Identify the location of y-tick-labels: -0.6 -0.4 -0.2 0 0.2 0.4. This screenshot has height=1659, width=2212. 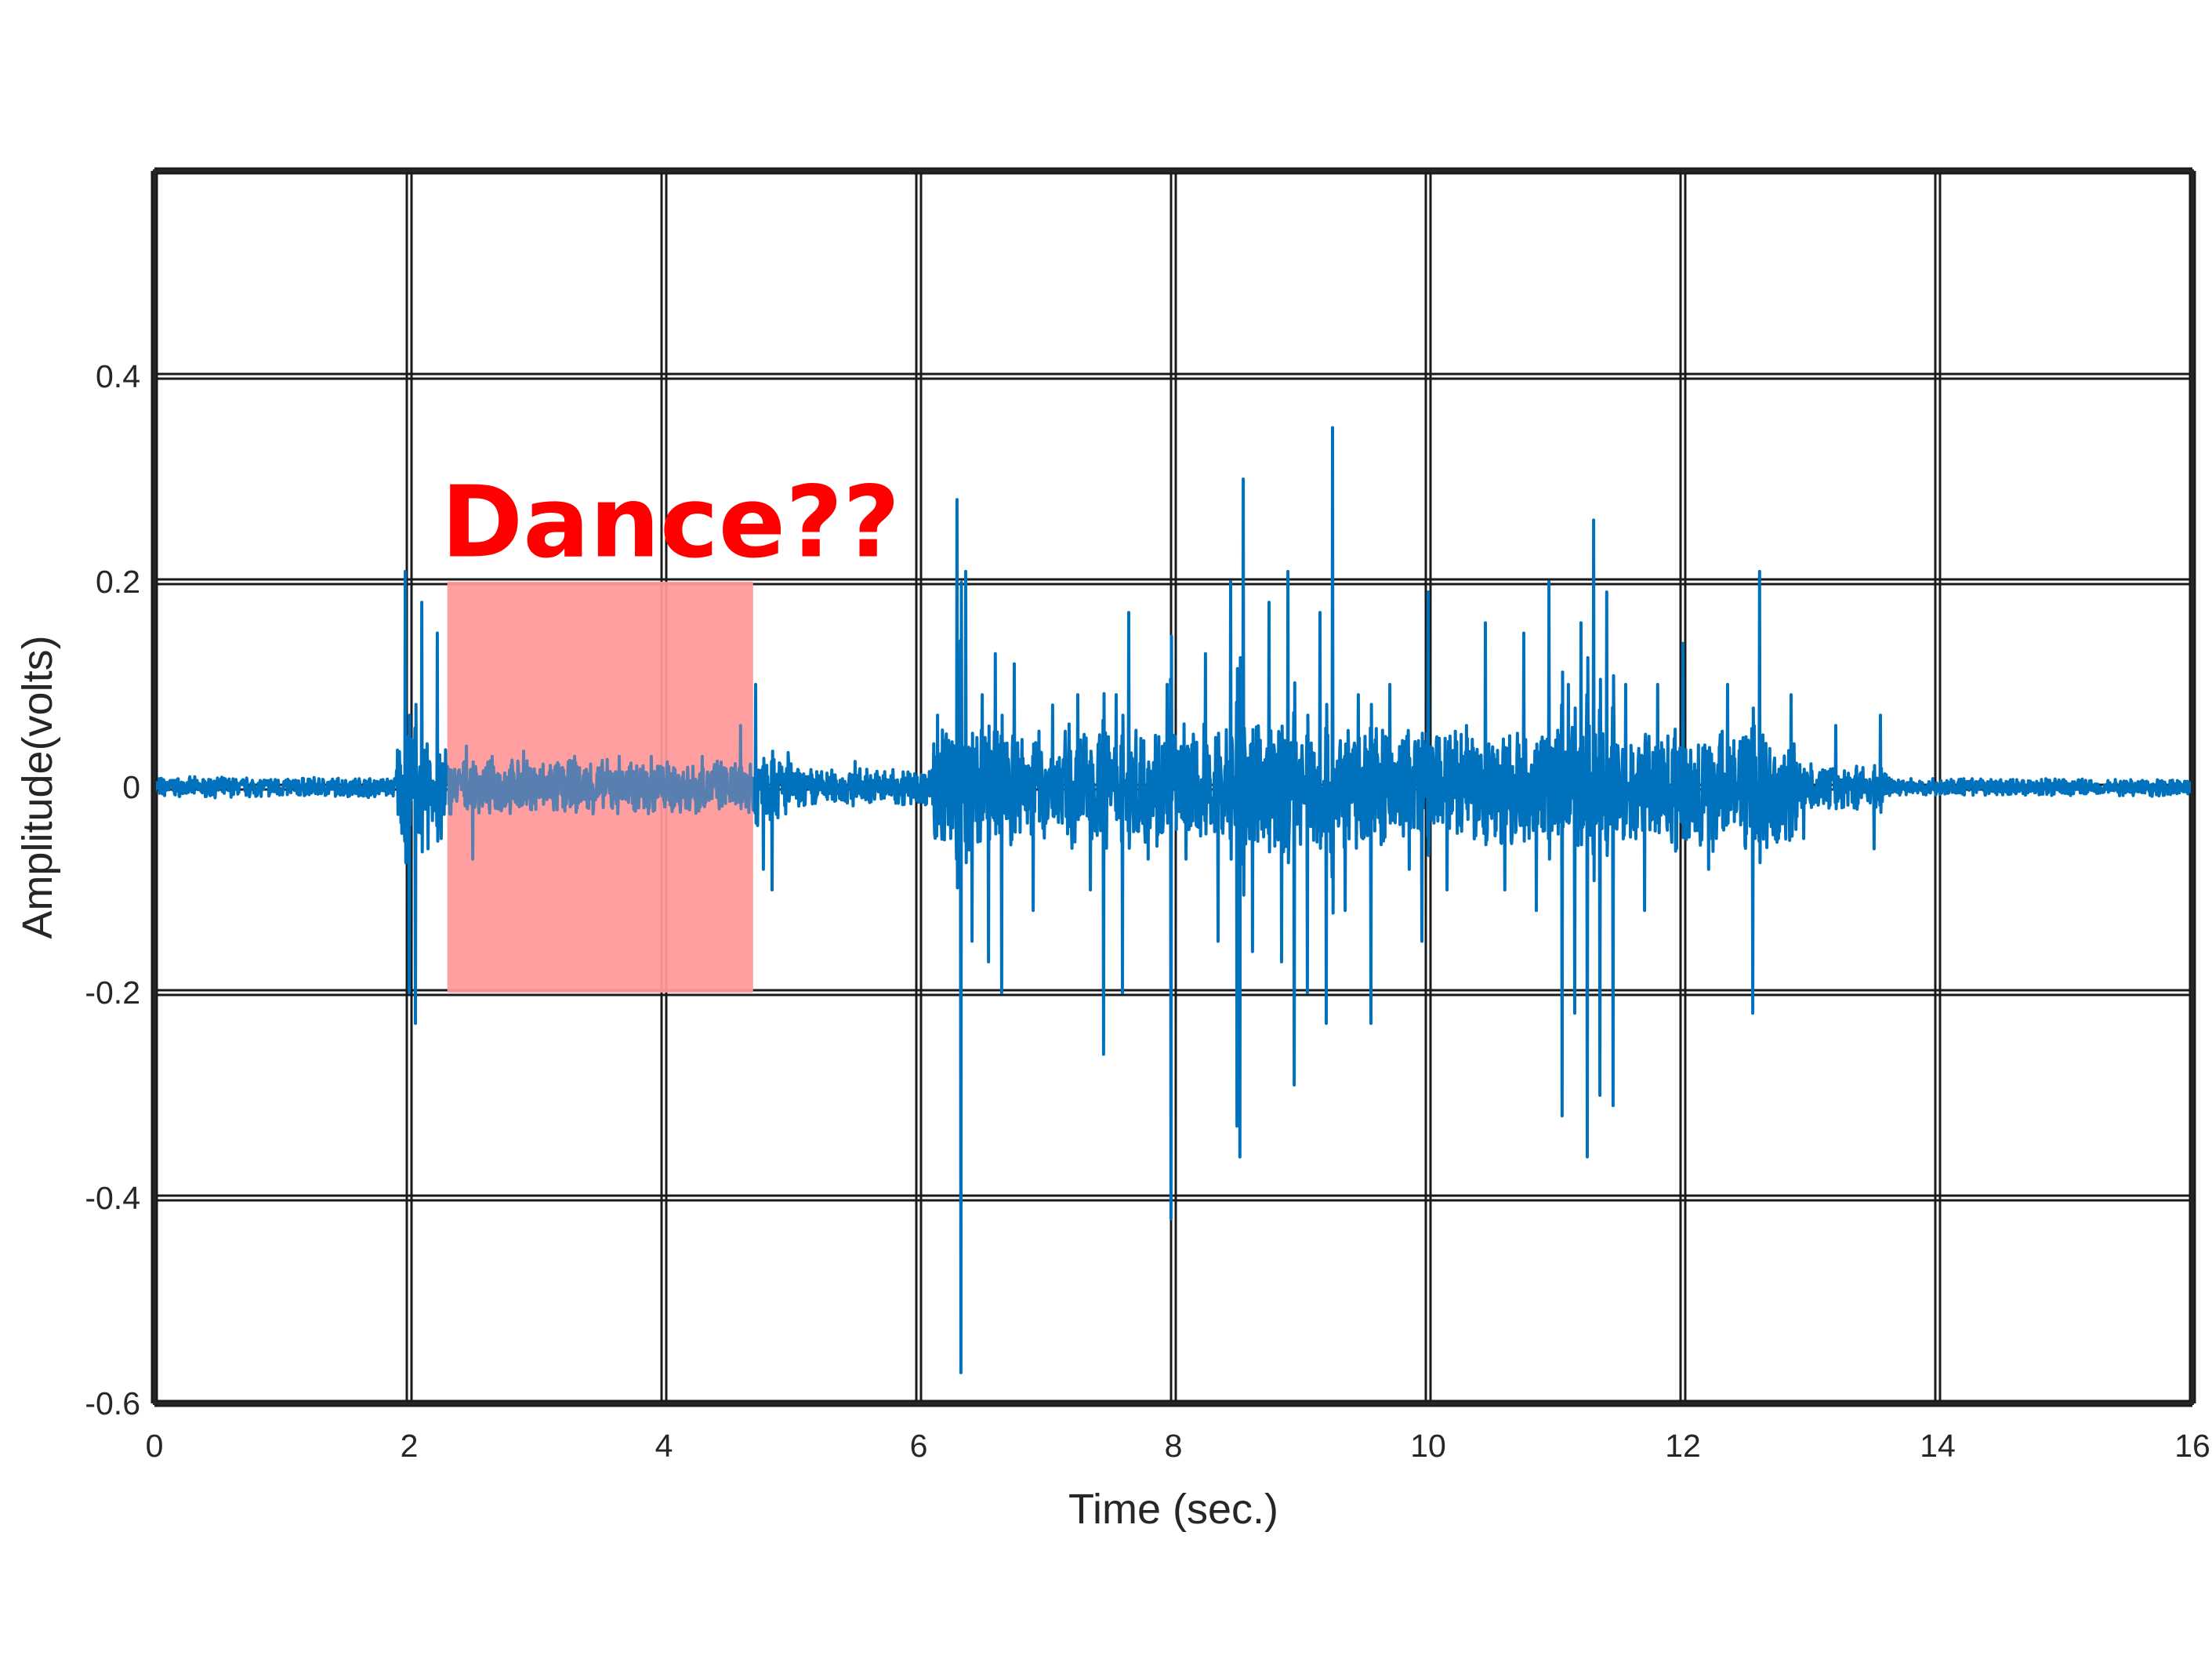
(112, 889).